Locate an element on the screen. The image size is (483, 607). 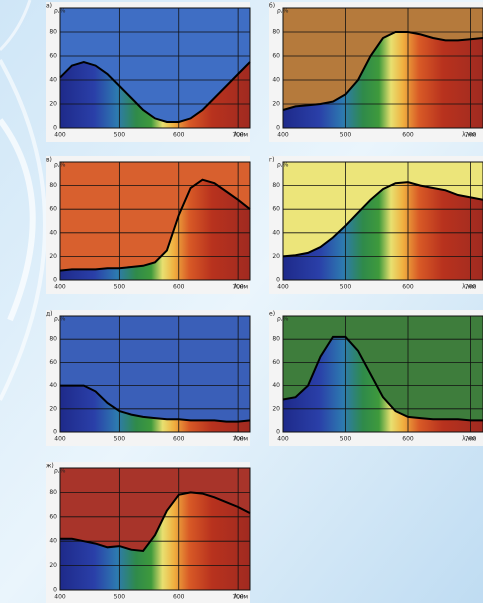
panel-label: д) is located at coordinates (49, 314).